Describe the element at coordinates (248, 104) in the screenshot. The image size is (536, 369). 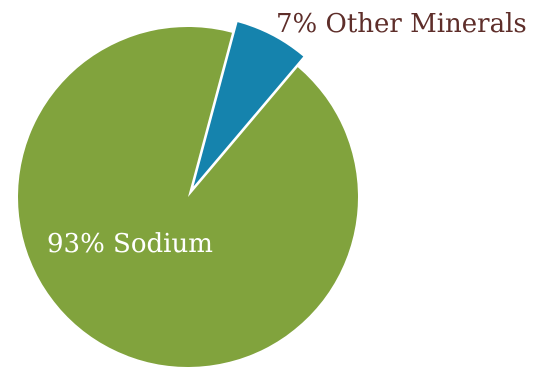
I see `slice-other-minerals` at that location.